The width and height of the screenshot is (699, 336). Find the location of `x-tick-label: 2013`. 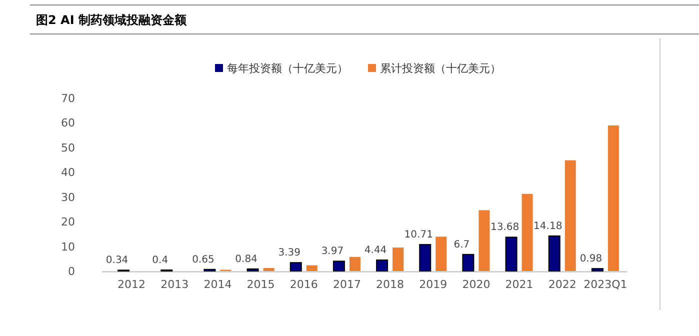

x-tick-label: 2013 is located at coordinates (174, 284).